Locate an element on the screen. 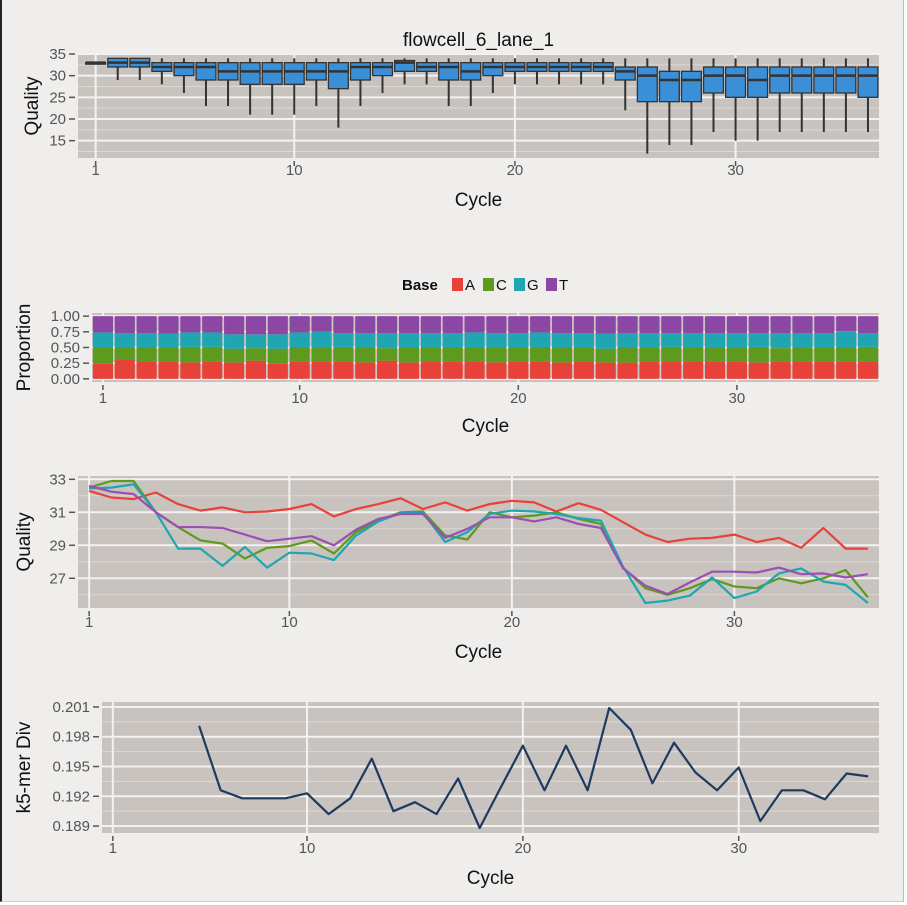 The width and height of the screenshot is (907, 905). x-axis-title: Cycle is located at coordinates (491, 878).